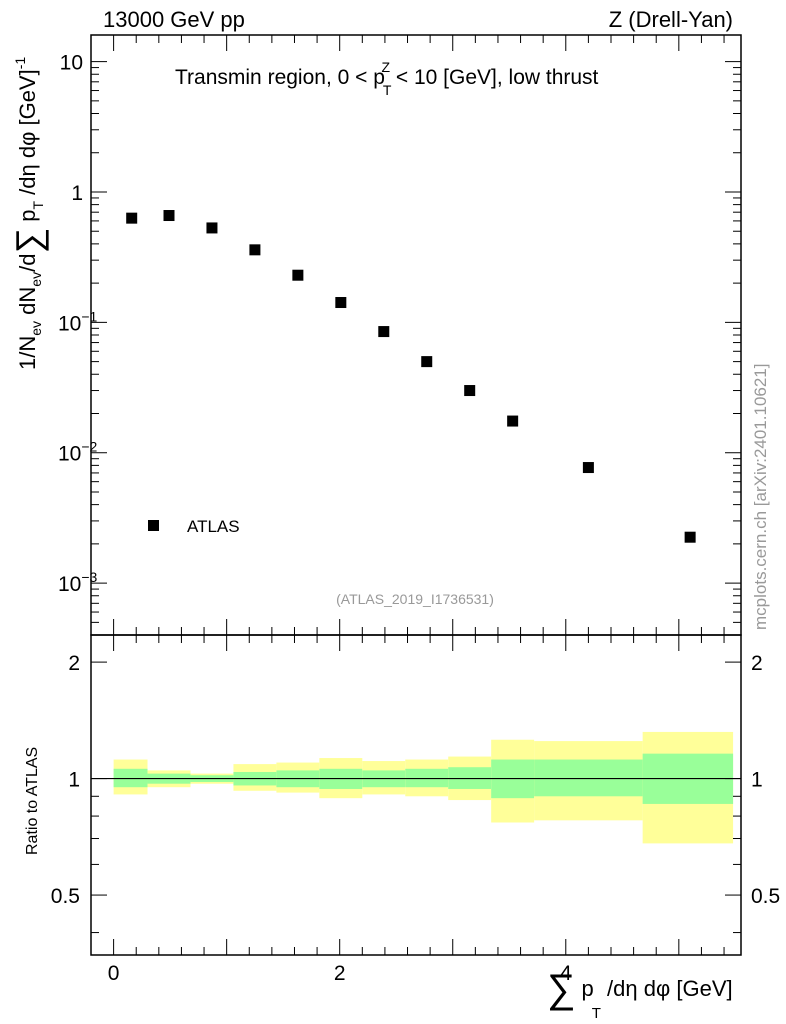 Image resolution: width=786 pixels, height=1024 pixels. Describe the element at coordinates (27, 135) in the screenshot. I see `ylabel-e: /dη dφ [GeV]` at that location.